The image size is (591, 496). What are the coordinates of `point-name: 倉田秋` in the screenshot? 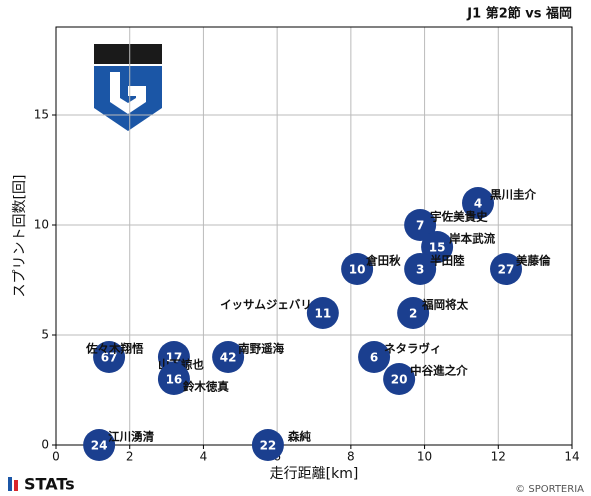 It's located at (383, 261).